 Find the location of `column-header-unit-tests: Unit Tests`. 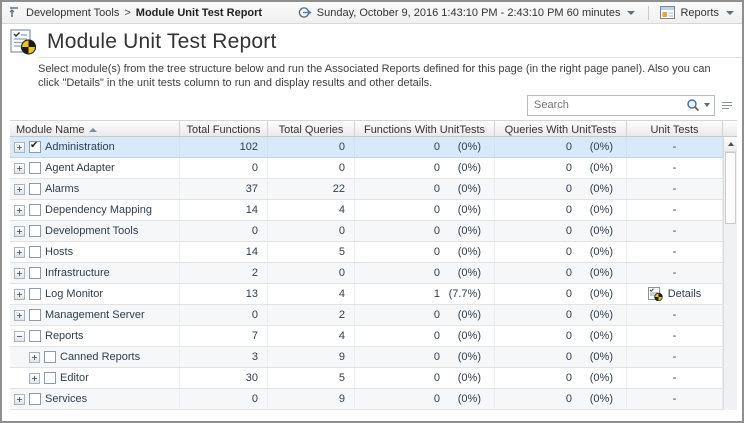

column-header-unit-tests: Unit Tests is located at coordinates (675, 128).